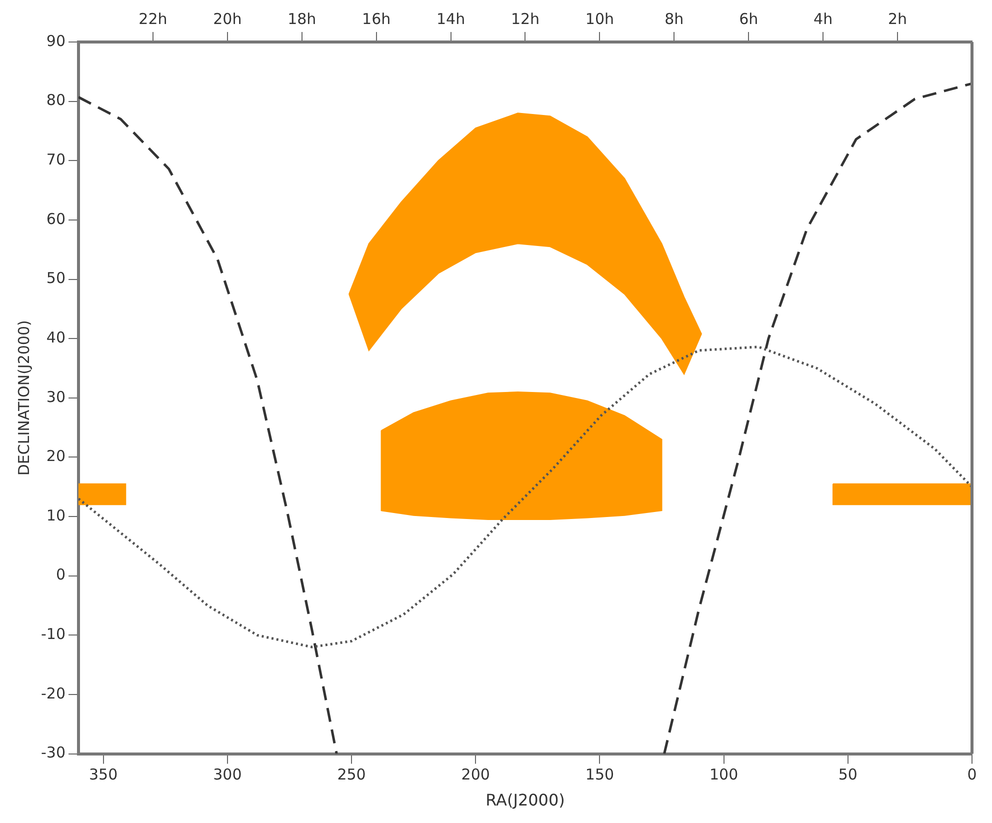  What do you see at coordinates (451, 19) in the screenshot?
I see `x2-tick-label: 14h` at bounding box center [451, 19].